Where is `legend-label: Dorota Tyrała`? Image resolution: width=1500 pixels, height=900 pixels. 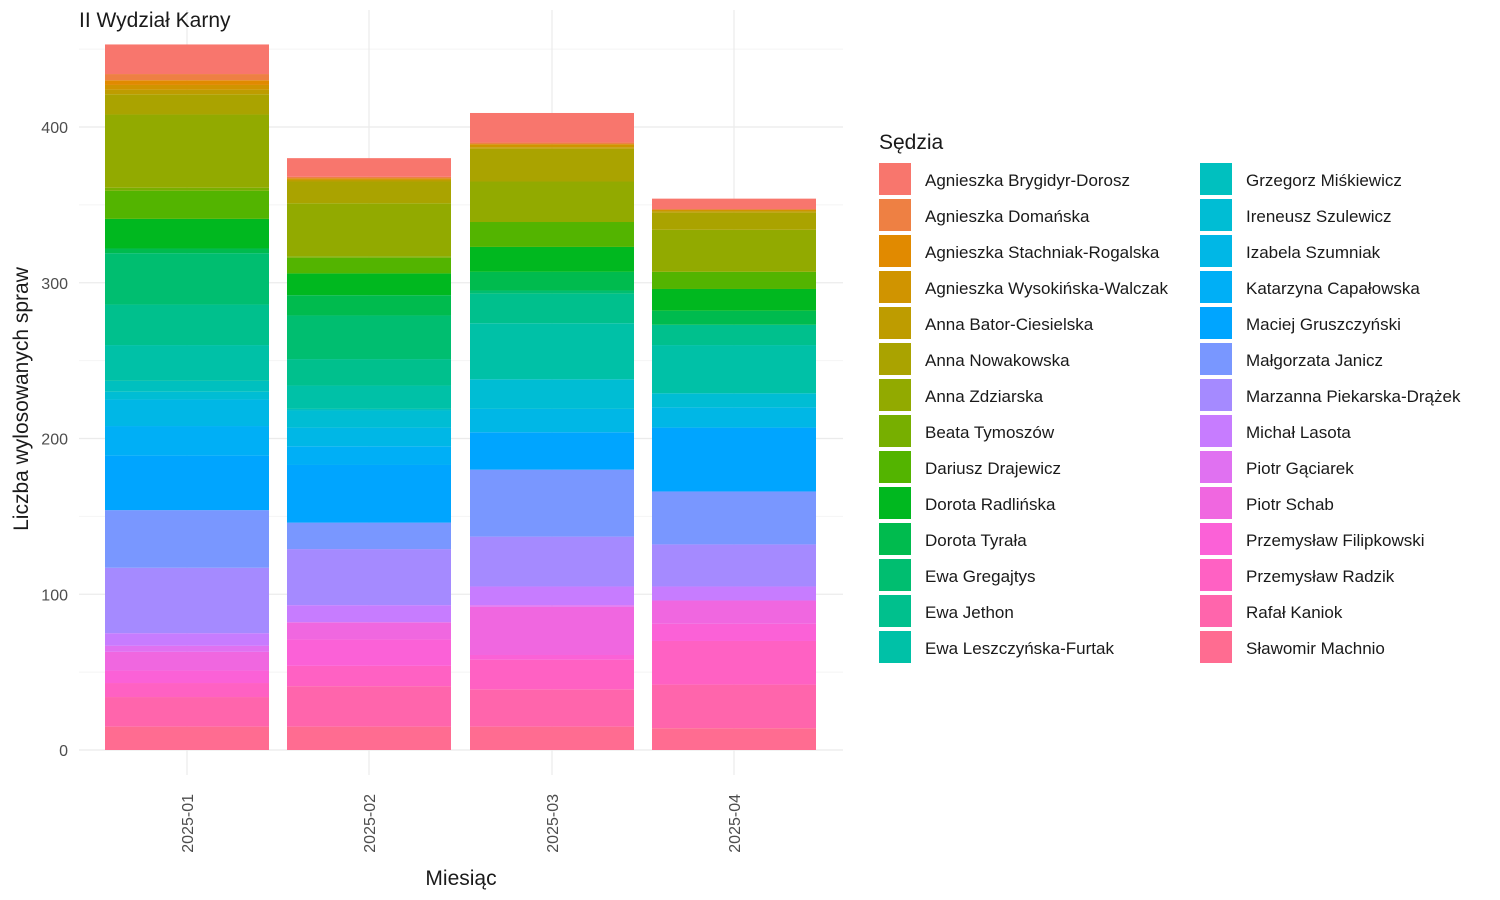 legend-label: Dorota Tyrała is located at coordinates (976, 540).